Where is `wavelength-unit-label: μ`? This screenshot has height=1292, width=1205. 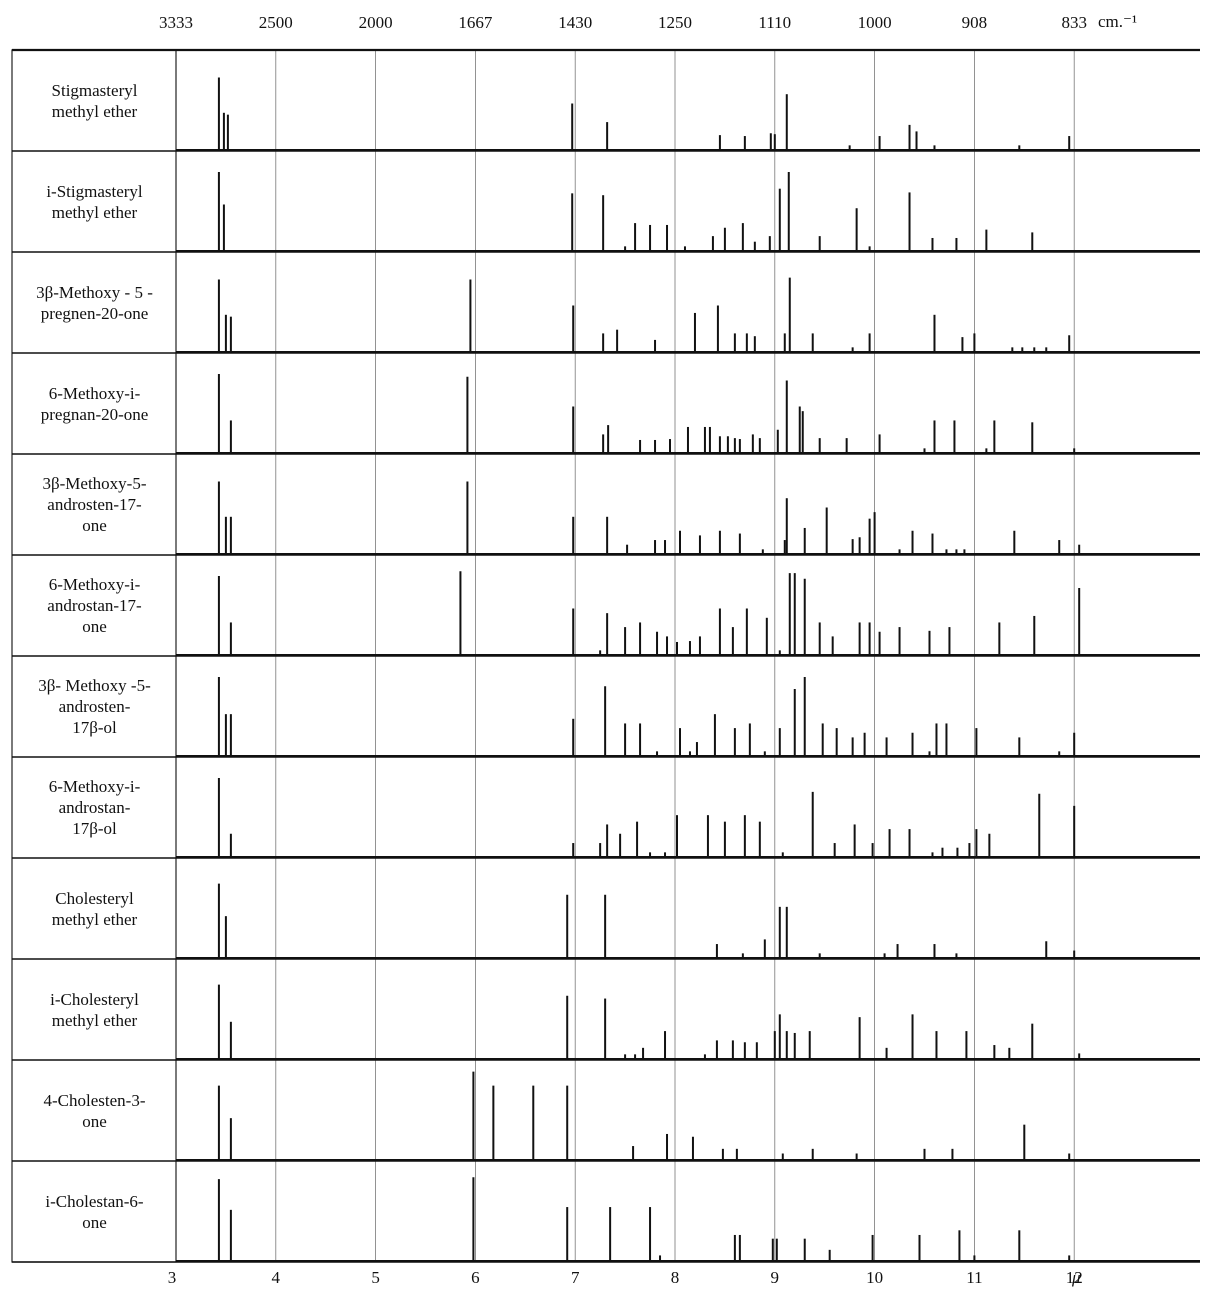 wavelength-unit-label: μ is located at coordinates (1076, 1277).